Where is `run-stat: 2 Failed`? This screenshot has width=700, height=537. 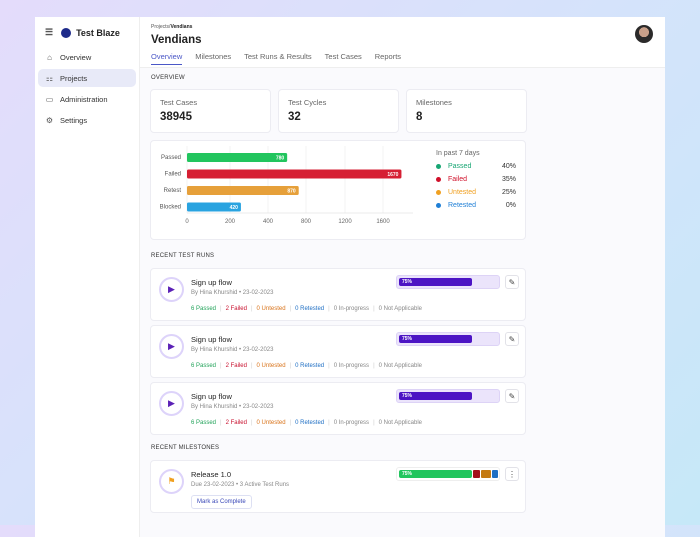 run-stat: 2 Failed is located at coordinates (236, 423).